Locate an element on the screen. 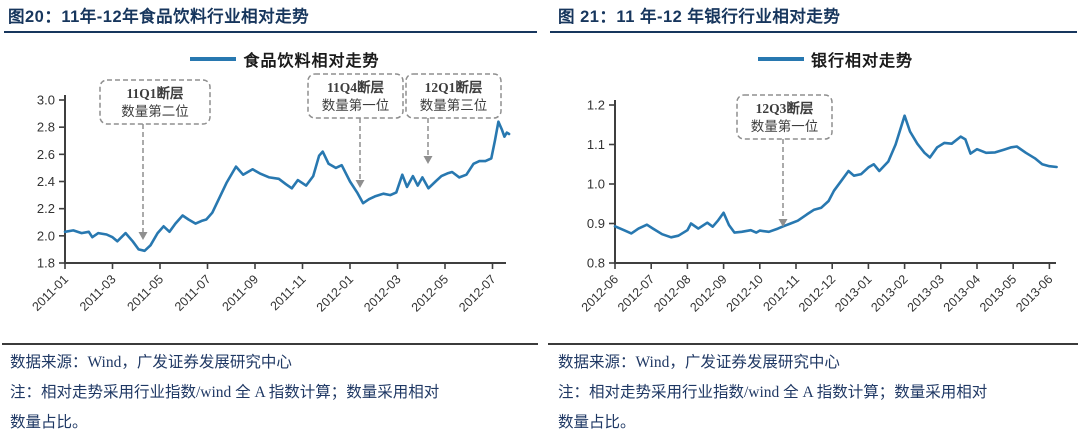 The width and height of the screenshot is (1080, 442). annotation-text: 11Q1断层 is located at coordinates (154, 93).